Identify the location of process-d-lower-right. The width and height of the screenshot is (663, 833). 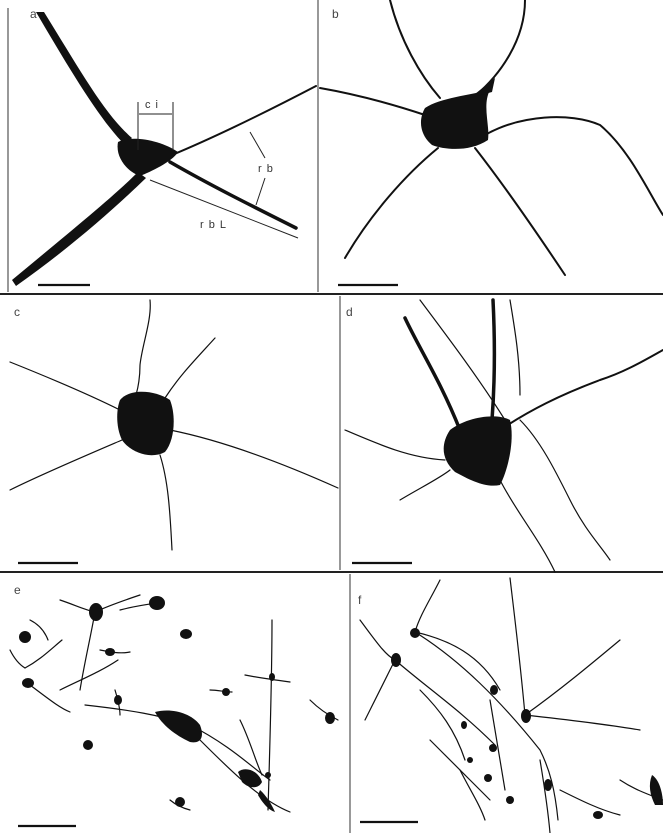
(565, 490).